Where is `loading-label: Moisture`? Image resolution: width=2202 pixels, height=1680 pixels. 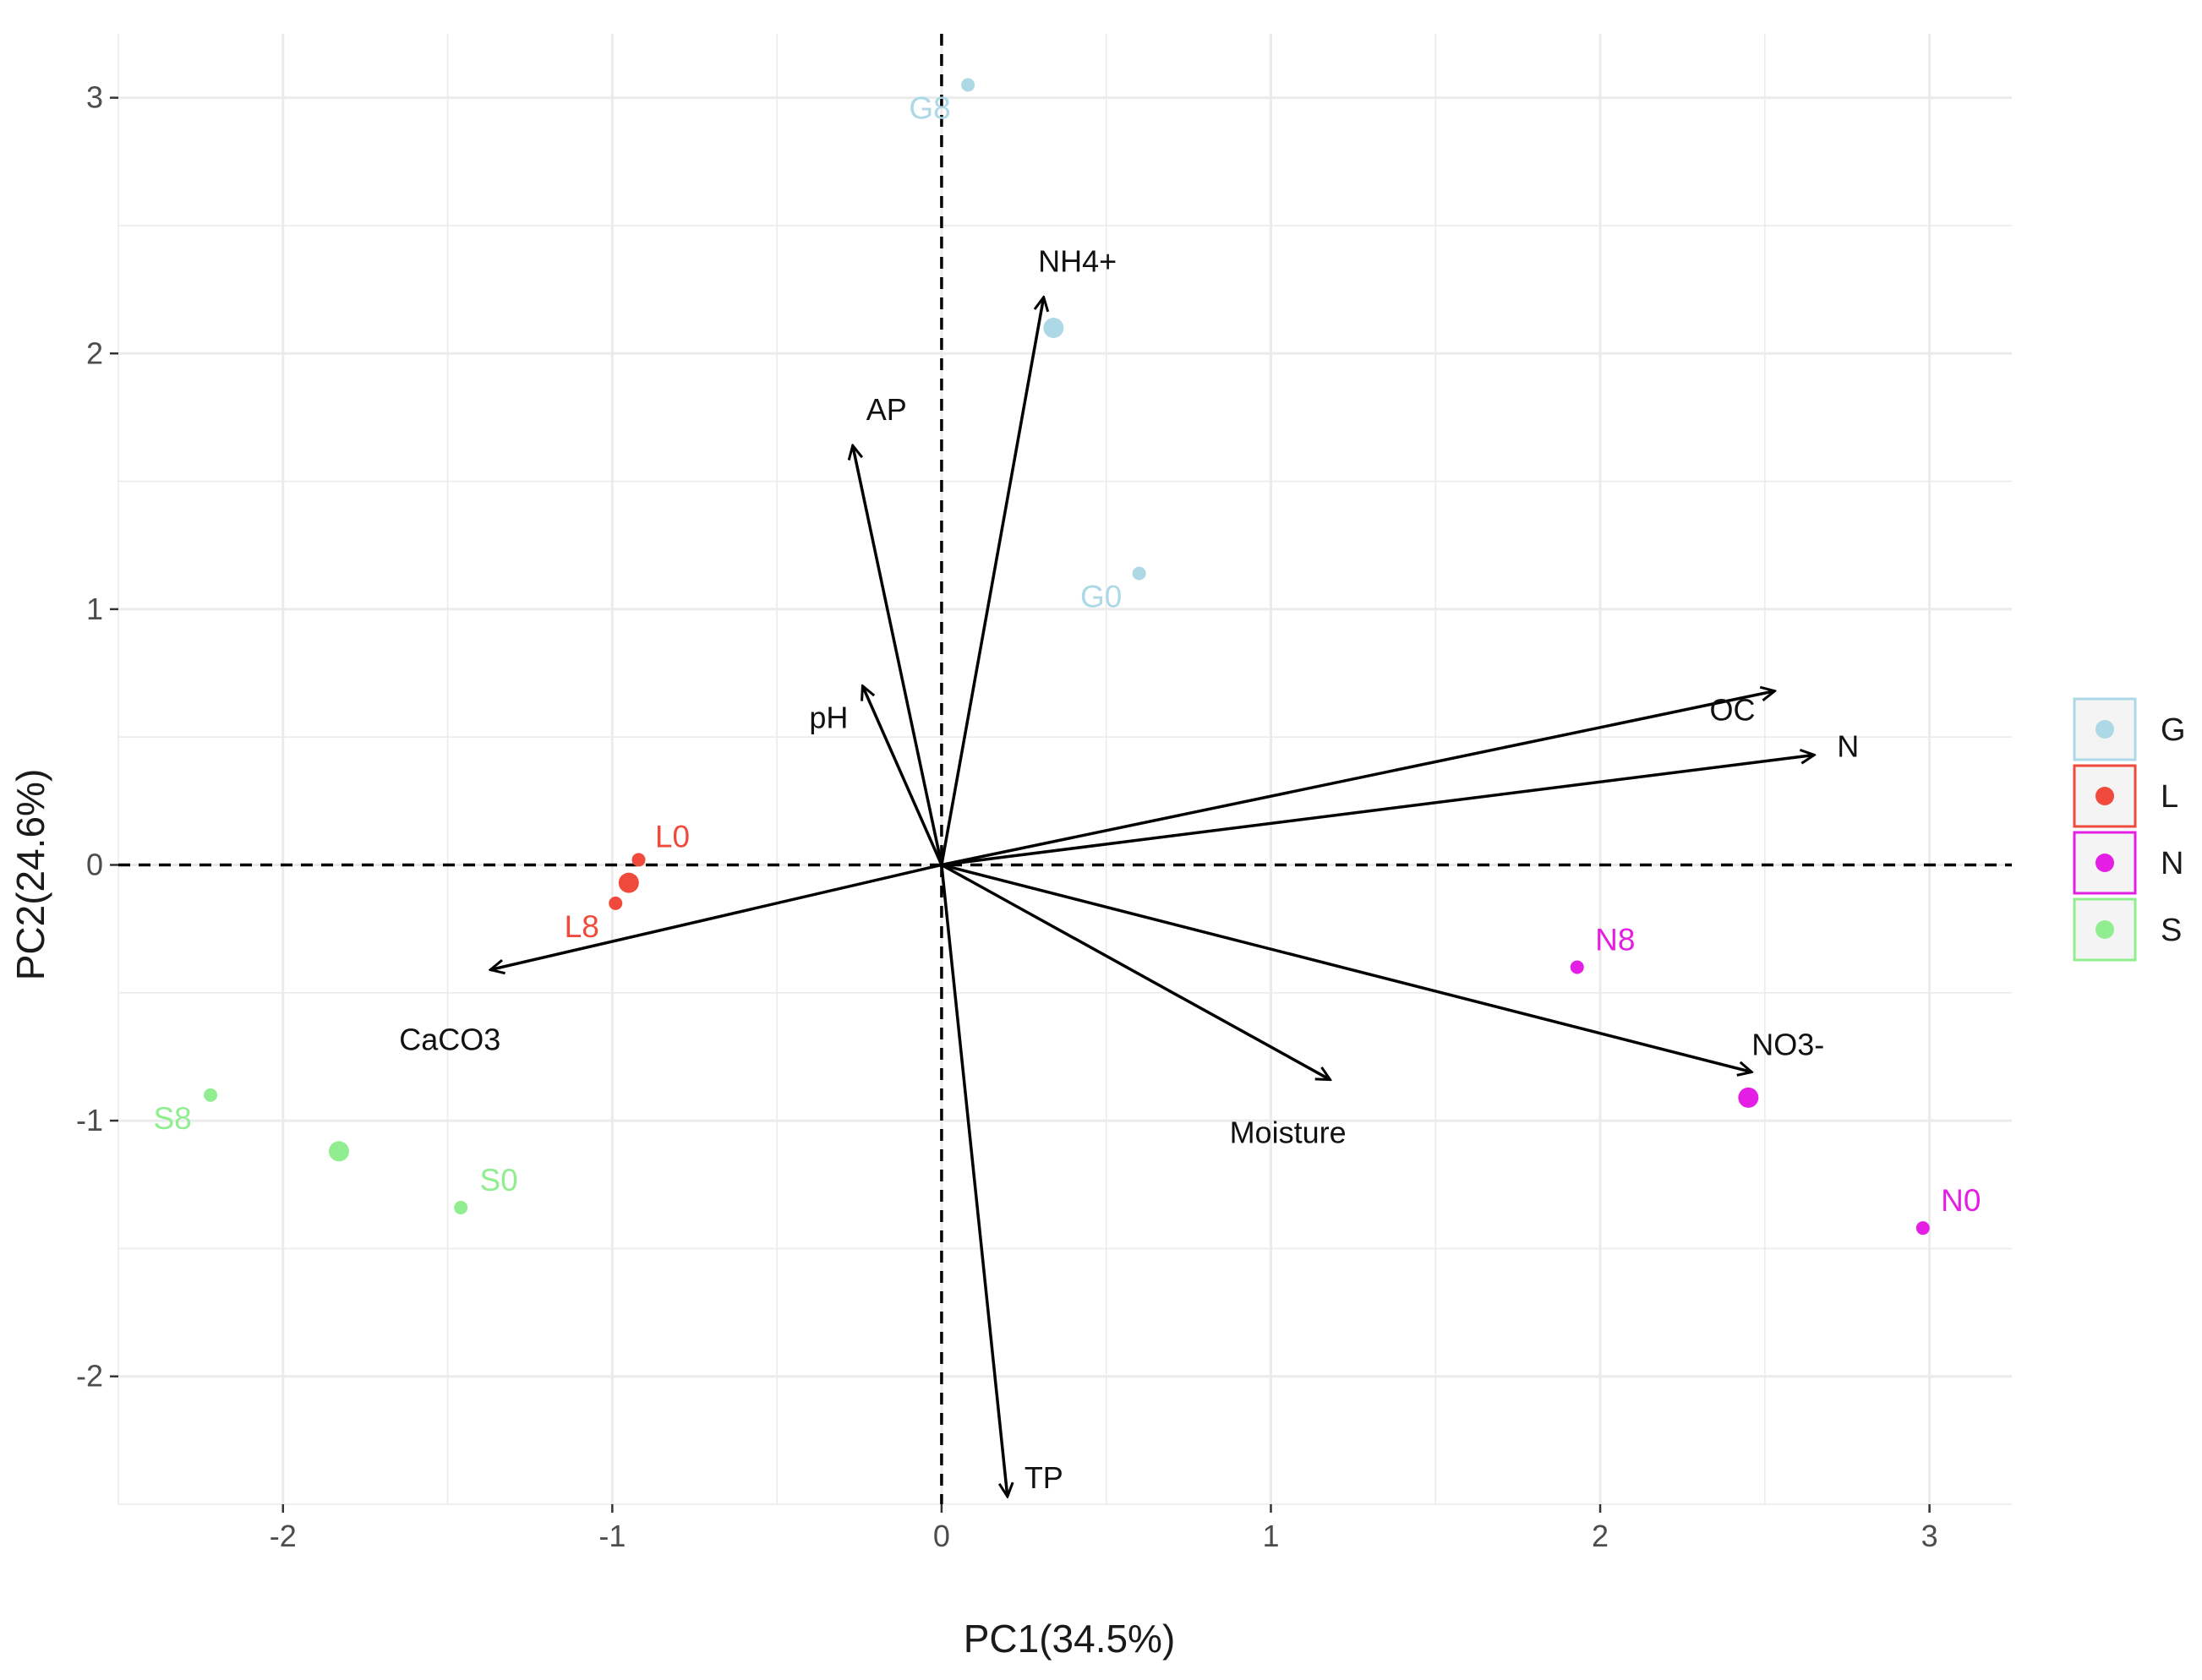 loading-label: Moisture is located at coordinates (1288, 1132).